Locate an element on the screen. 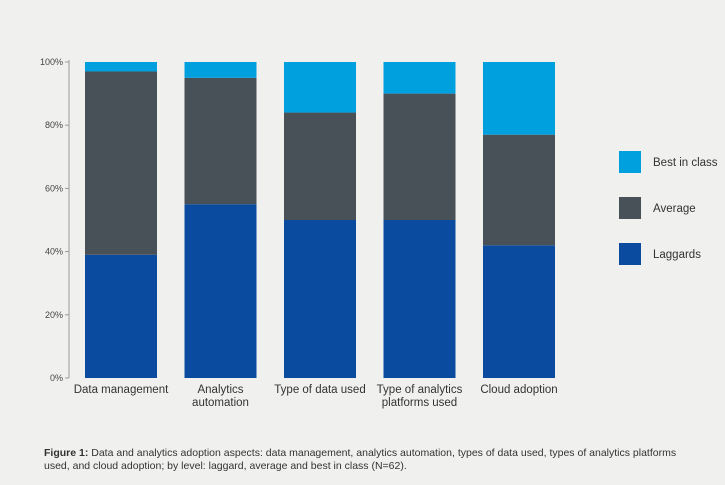 The height and width of the screenshot is (485, 725). y-tick-label: 60% is located at coordinates (54, 188).